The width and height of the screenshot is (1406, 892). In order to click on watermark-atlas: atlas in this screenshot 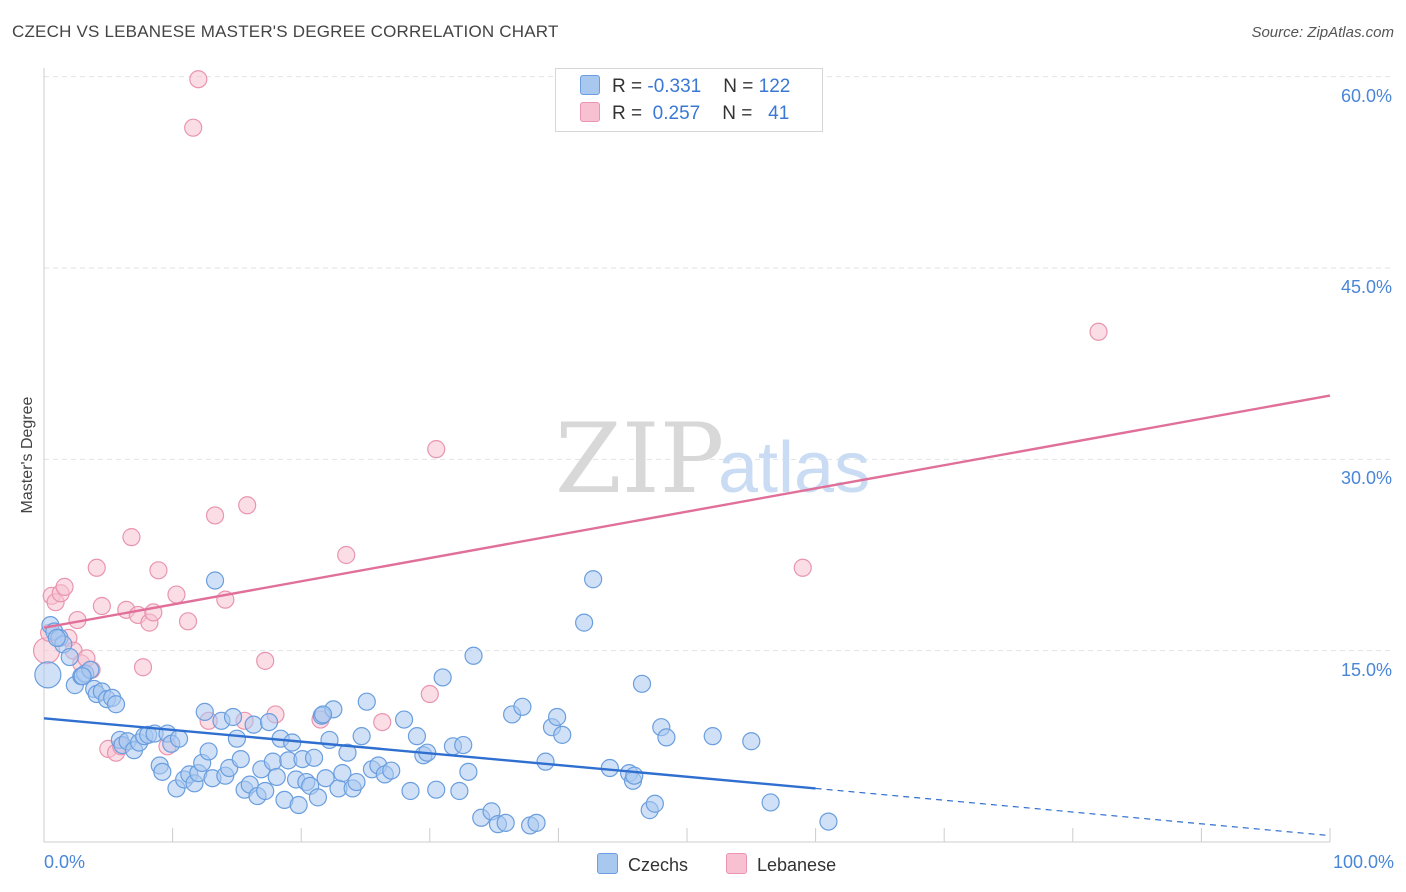, I will do `click(794, 468)`.